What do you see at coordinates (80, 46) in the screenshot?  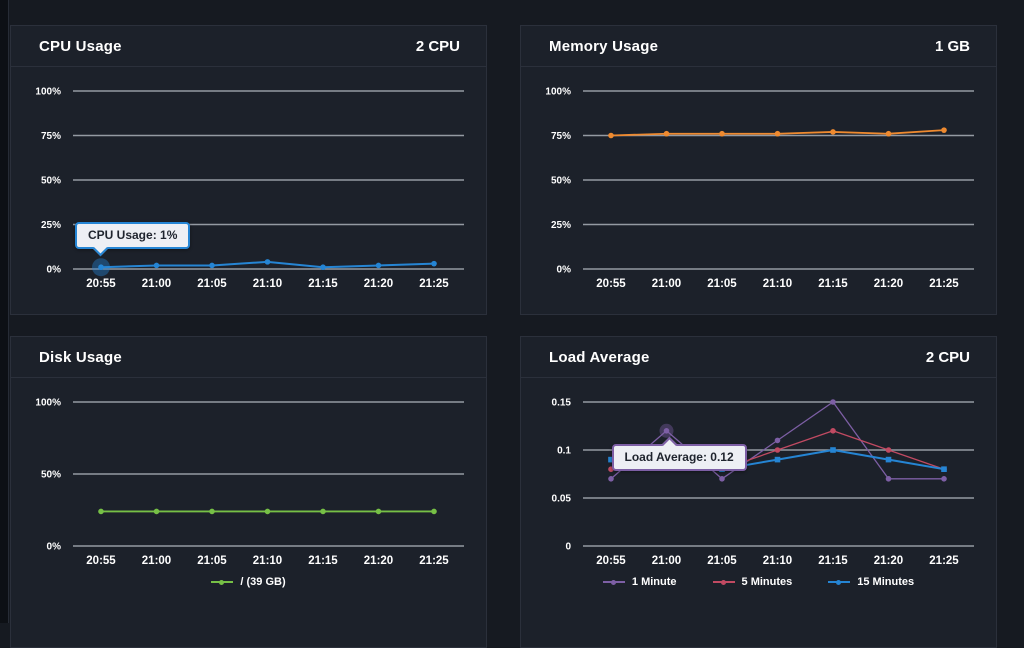 I see `cpu-panel-title: CPU Usage` at bounding box center [80, 46].